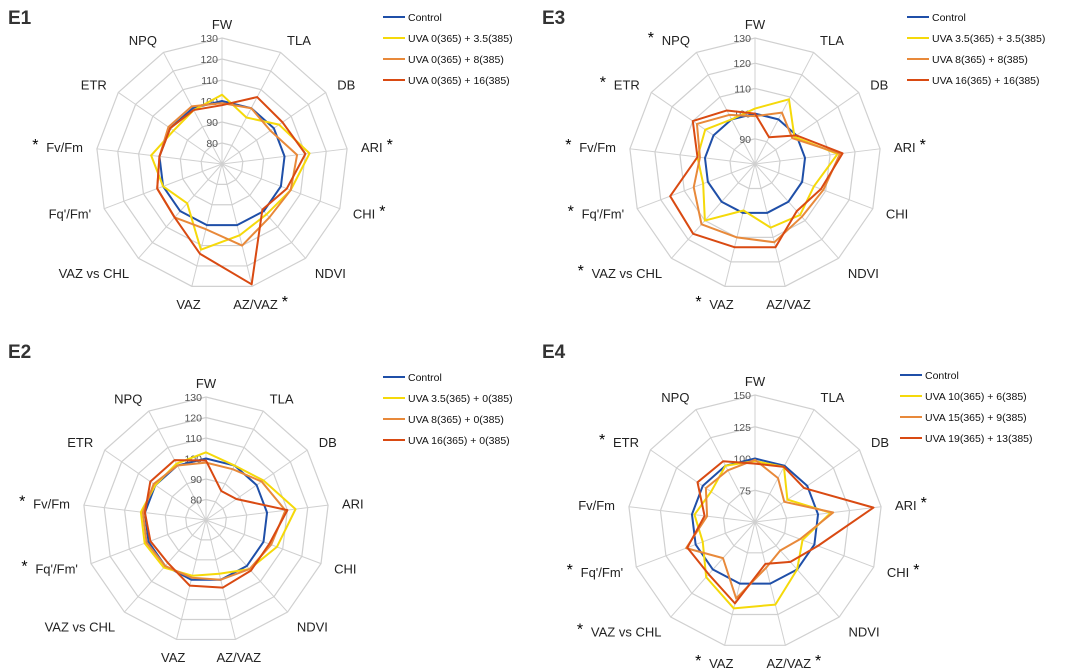  I want to click on tick-label: 150, so click(742, 396).